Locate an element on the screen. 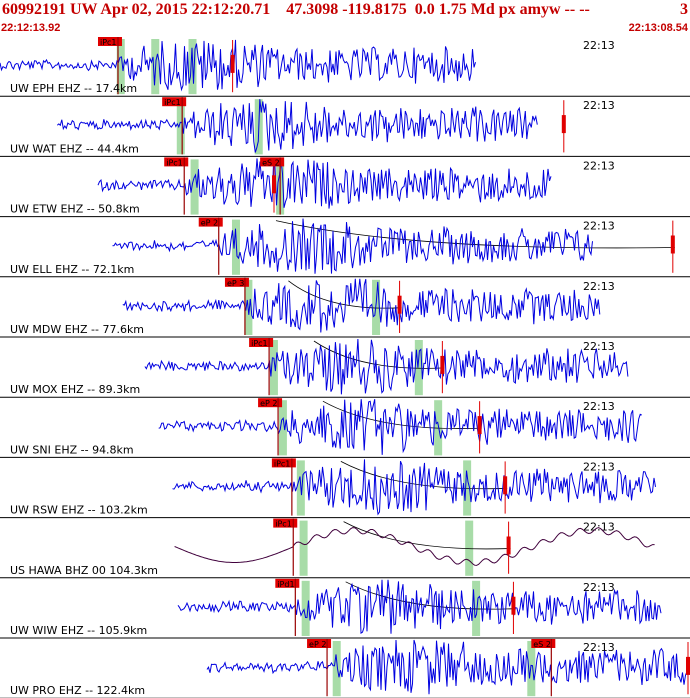 Image resolution: width=690 pixels, height=698 pixels. station-label: UW SNI EHZ -- 94.8km is located at coordinates (72, 449).